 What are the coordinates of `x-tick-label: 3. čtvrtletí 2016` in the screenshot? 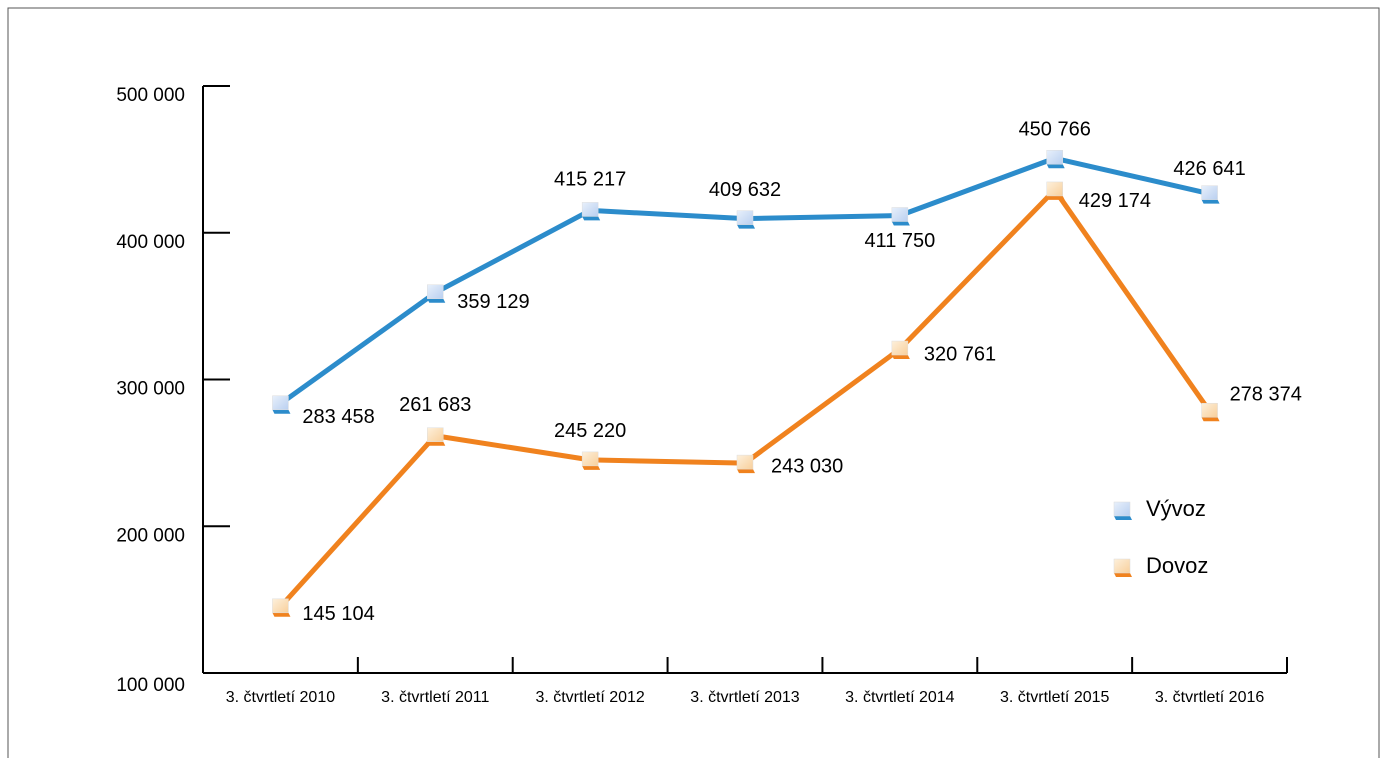 It's located at (1209, 697).